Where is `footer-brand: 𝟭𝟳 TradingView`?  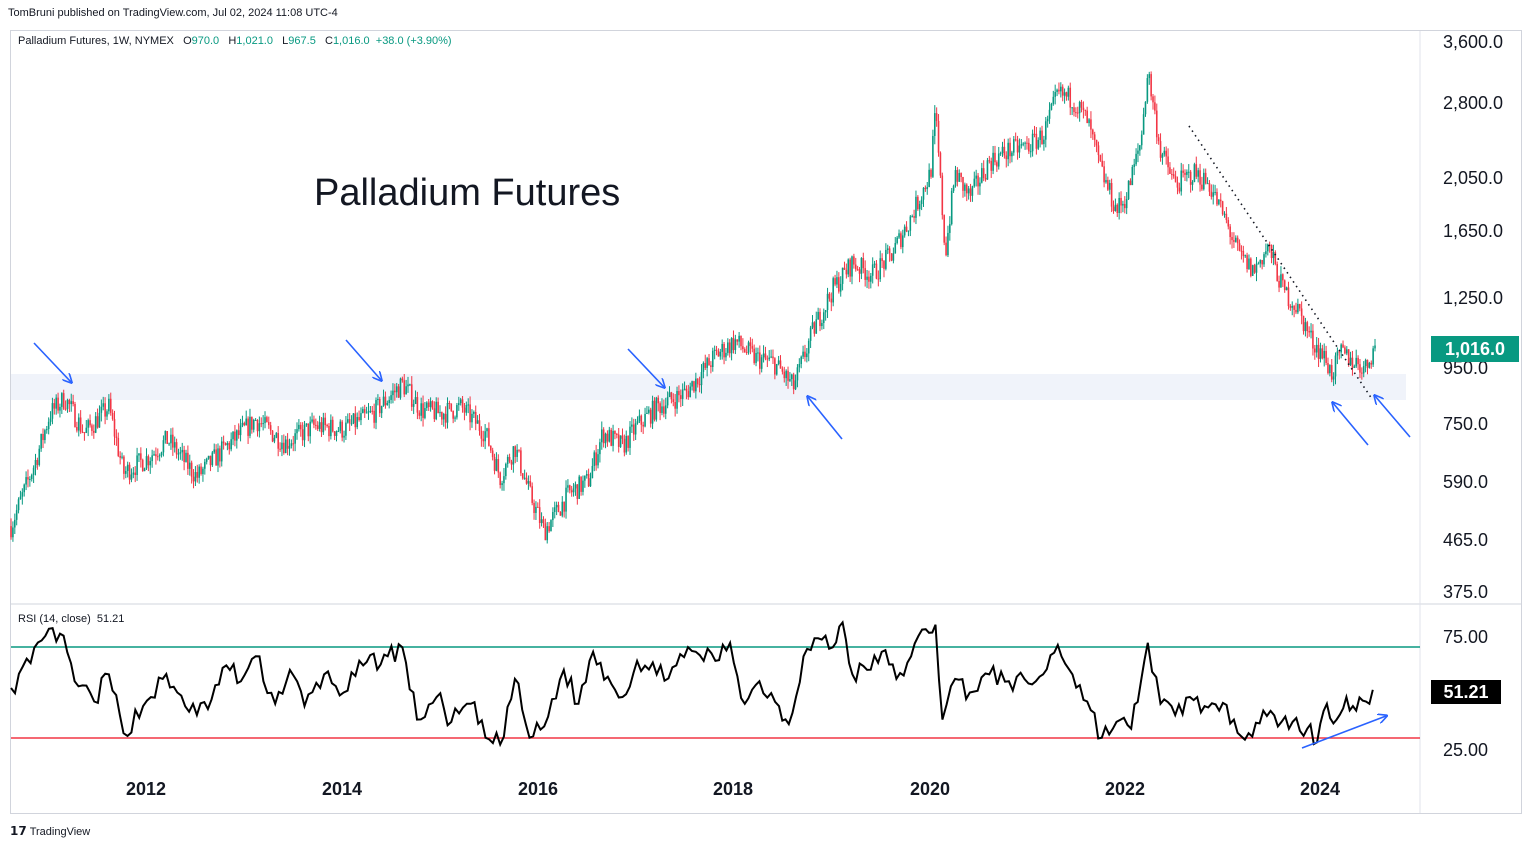 footer-brand: 𝟭𝟳 TradingView is located at coordinates (50, 831).